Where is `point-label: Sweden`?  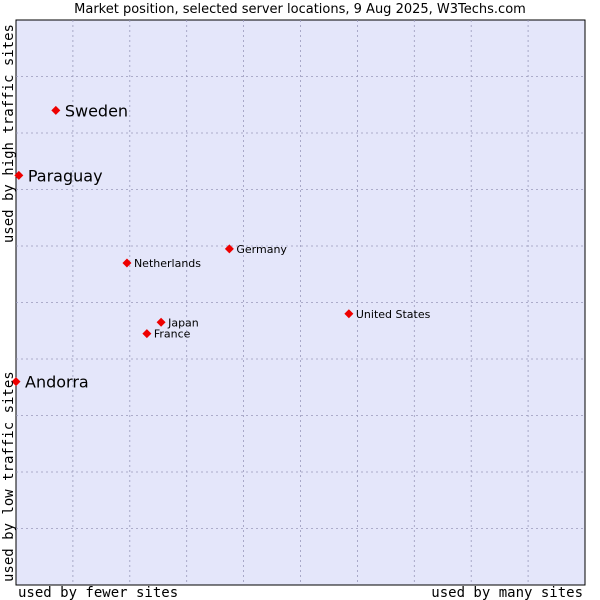 point-label: Sweden is located at coordinates (96, 110).